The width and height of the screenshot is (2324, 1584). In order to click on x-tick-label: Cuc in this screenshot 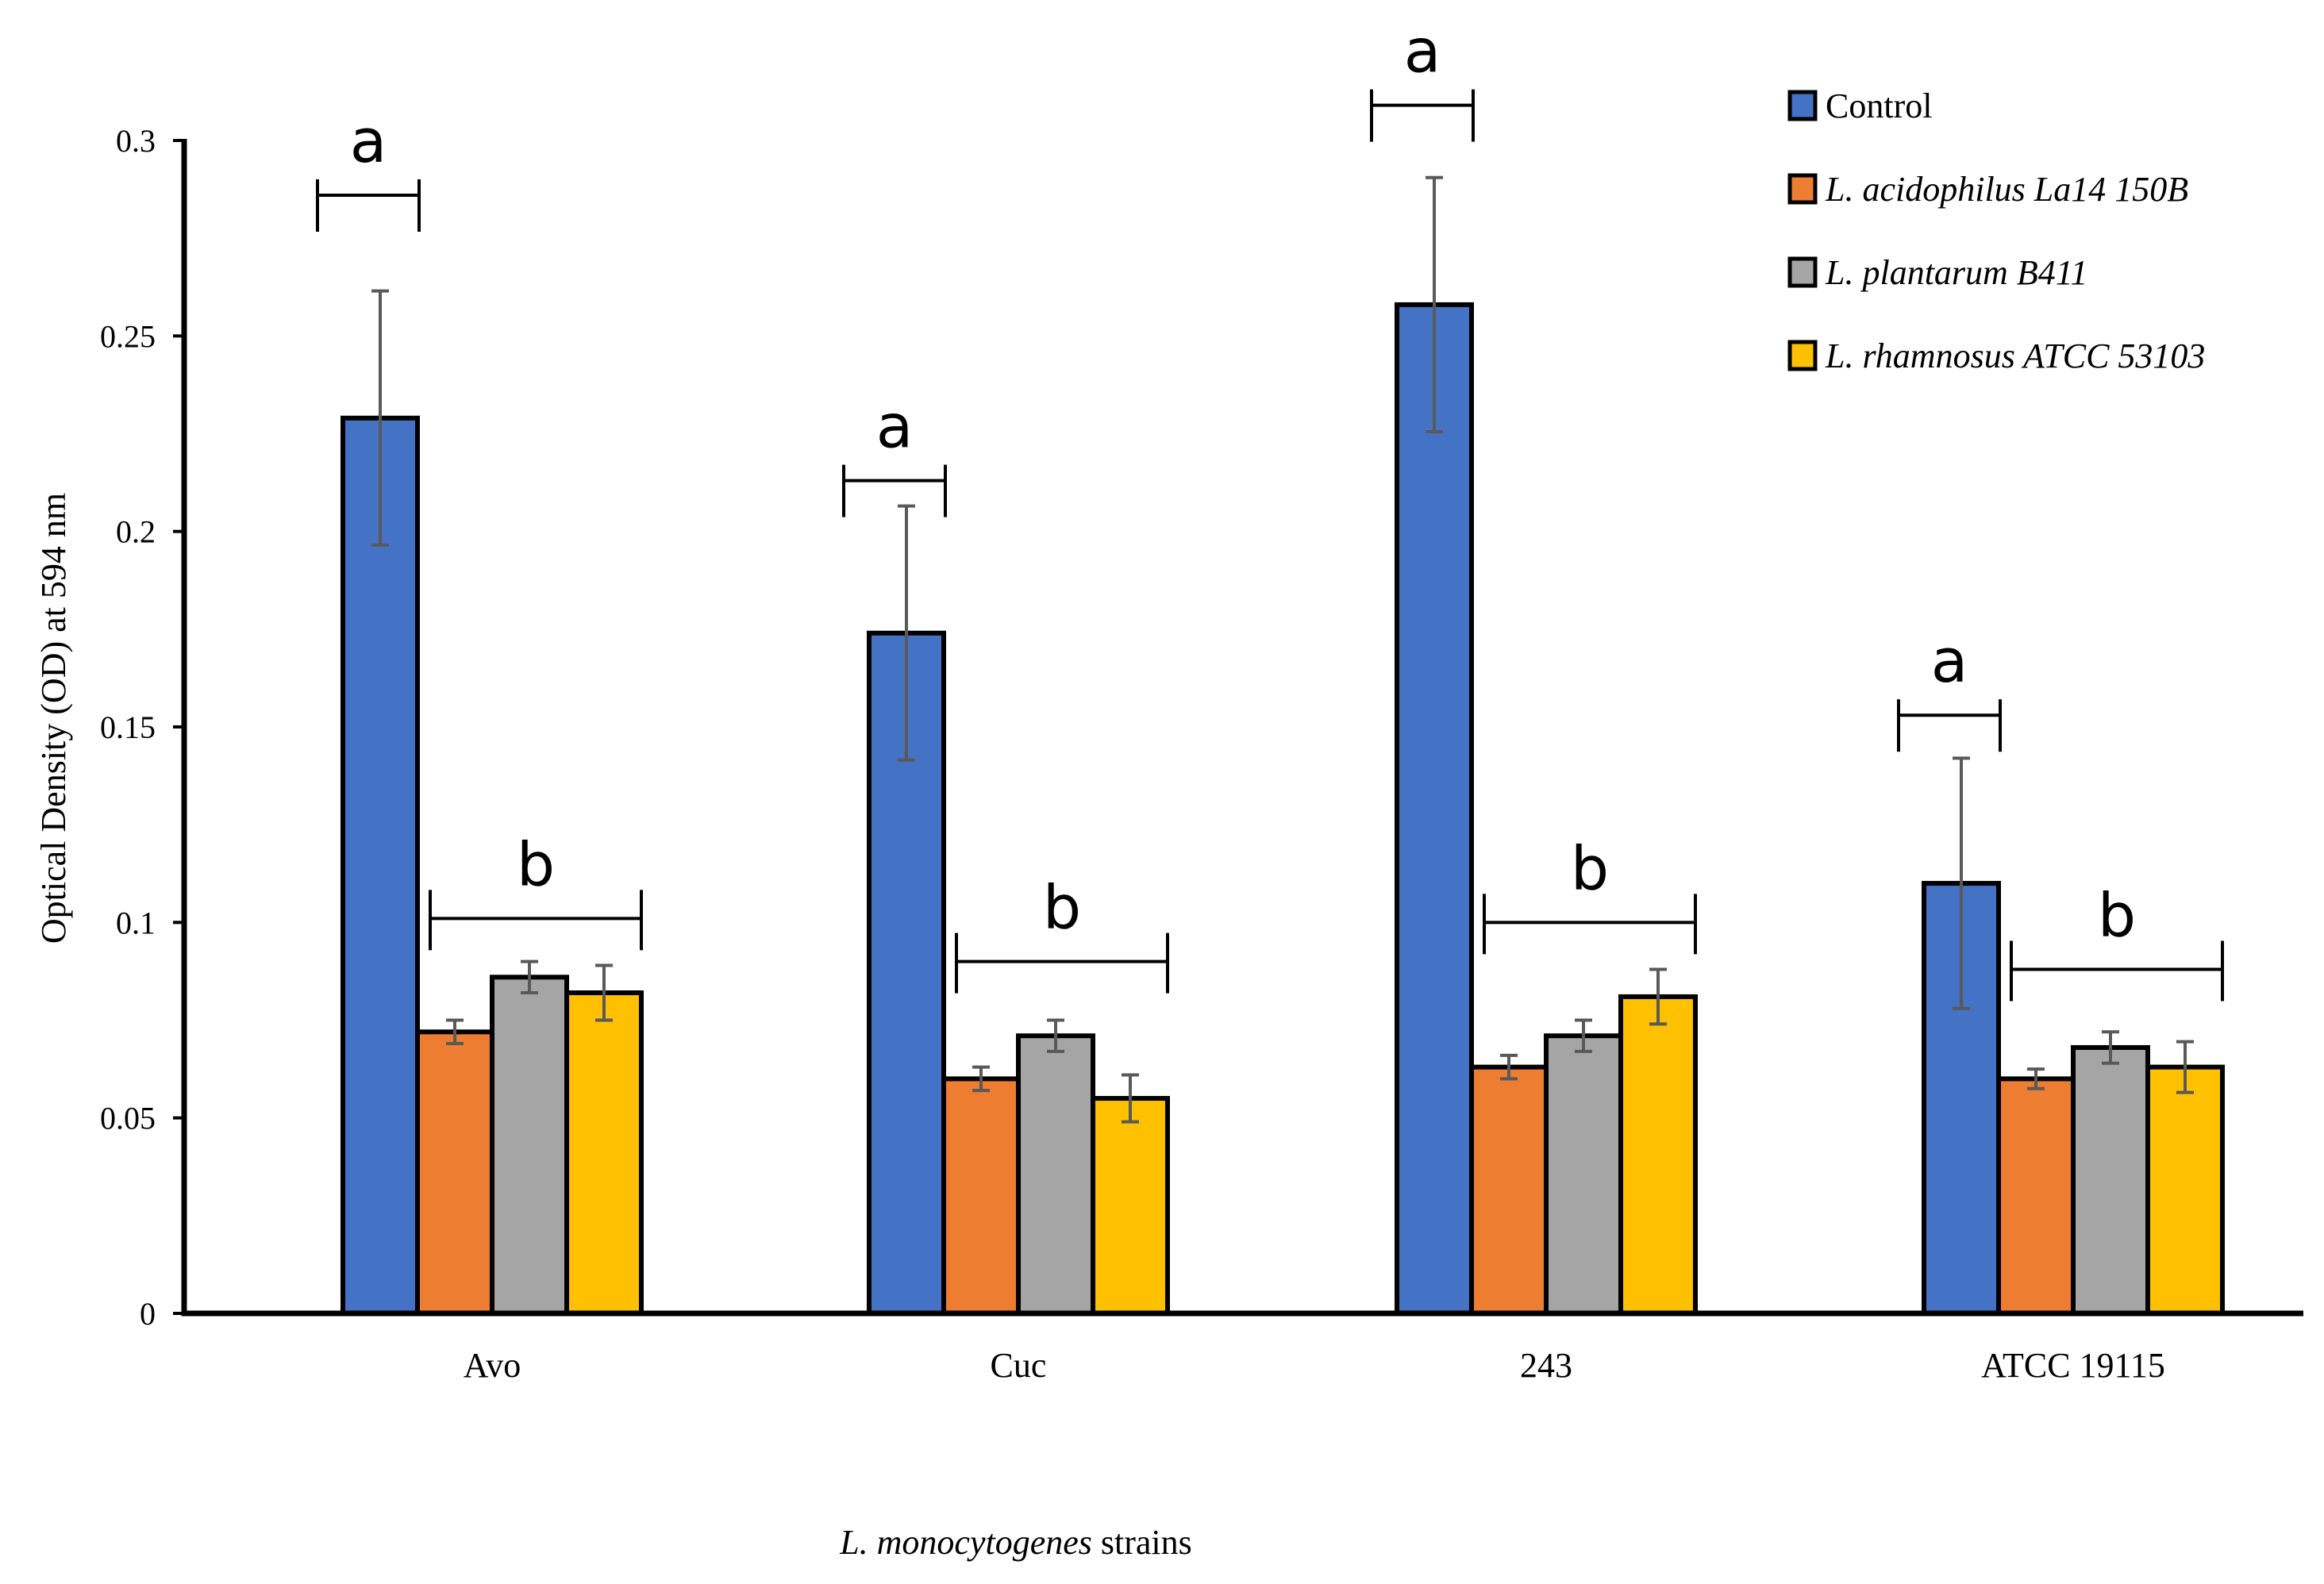, I will do `click(1019, 1365)`.